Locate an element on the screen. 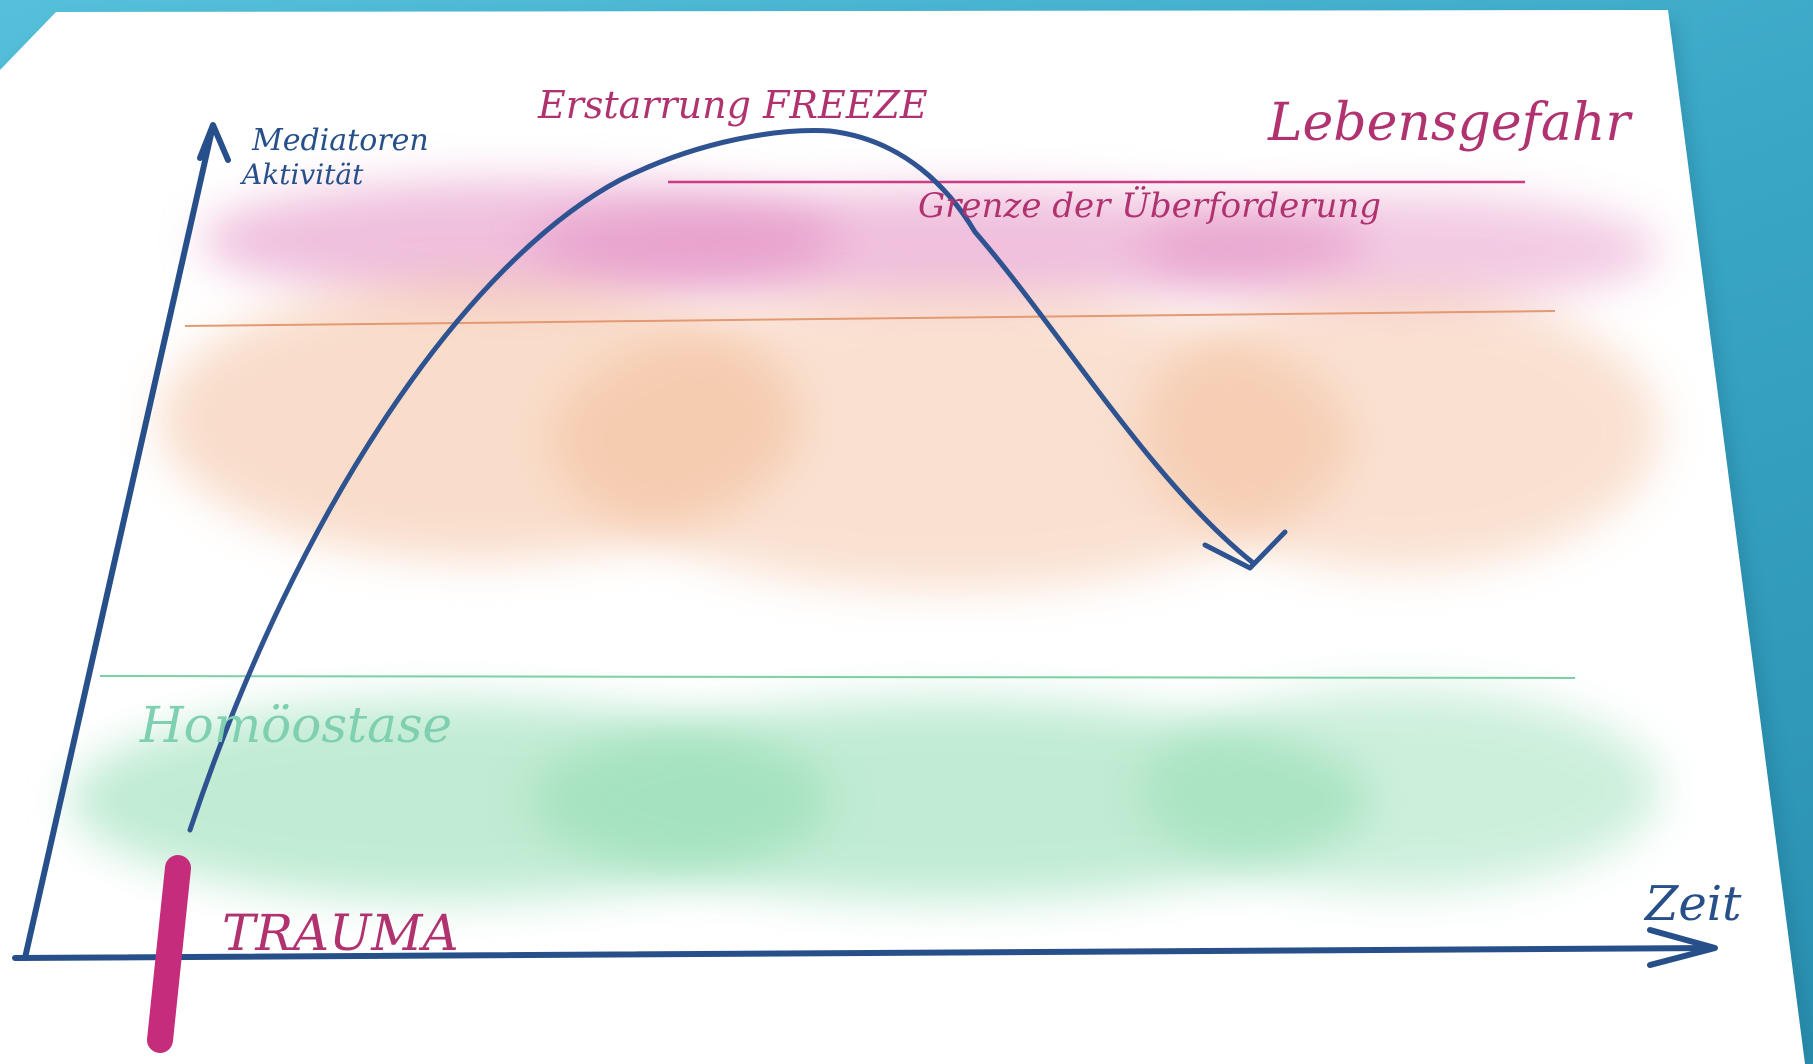 This screenshot has height=1064, width=1813. y-axis is located at coordinates (118, 544).